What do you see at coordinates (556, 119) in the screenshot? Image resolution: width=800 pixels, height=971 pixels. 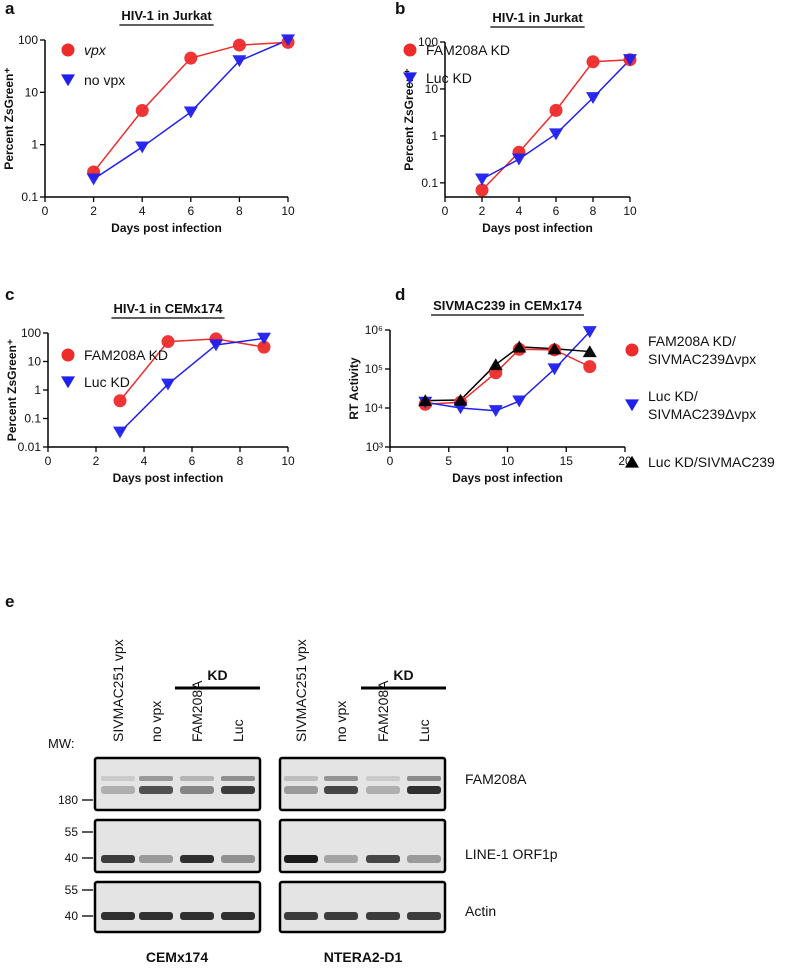 I see `series-line` at bounding box center [556, 119].